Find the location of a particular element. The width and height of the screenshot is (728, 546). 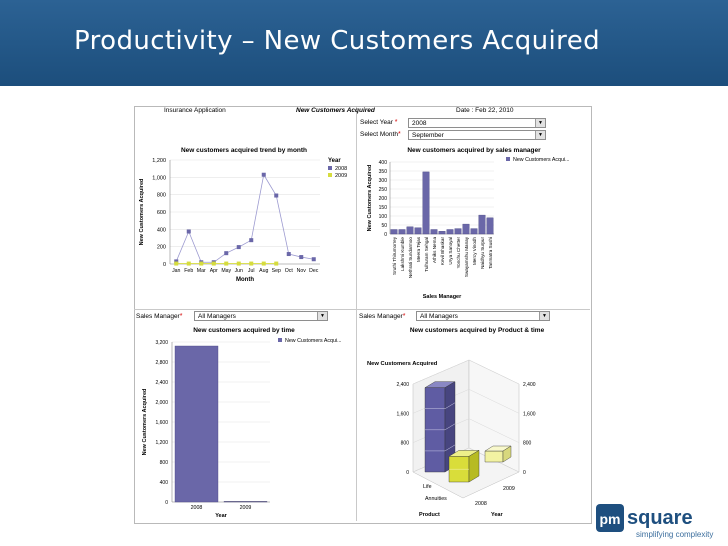

x-tick-label: Mercy Vinodh is located at coordinates (474, 251).